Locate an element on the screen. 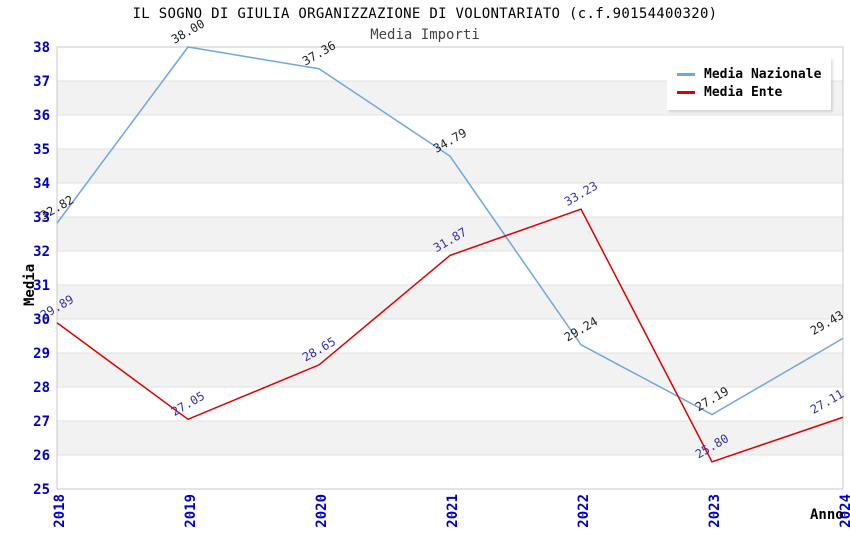 This screenshot has width=850, height=550. legend-line-swatch-red is located at coordinates (686, 92).